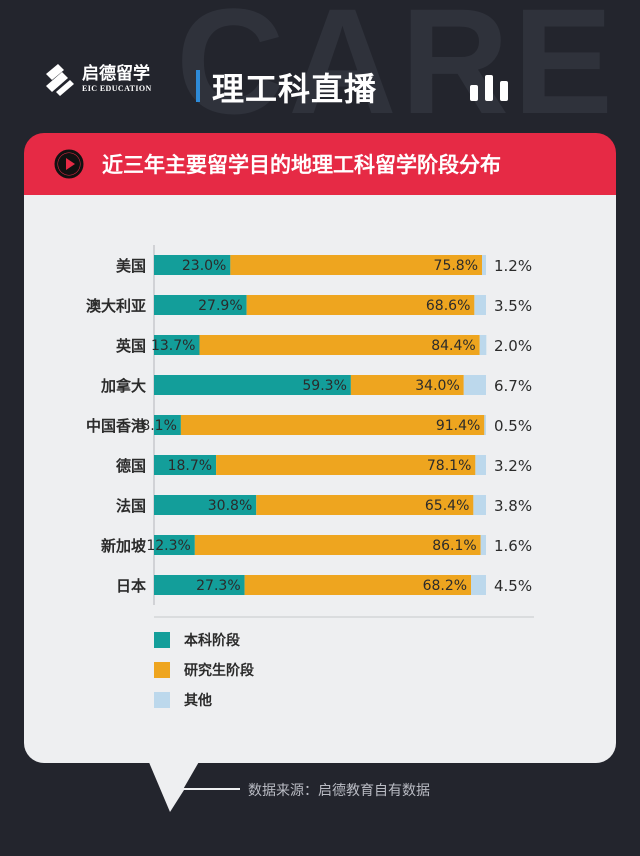 The image size is (640, 856). What do you see at coordinates (116, 74) in the screenshot?
I see `brand-name: 启德留学` at bounding box center [116, 74].